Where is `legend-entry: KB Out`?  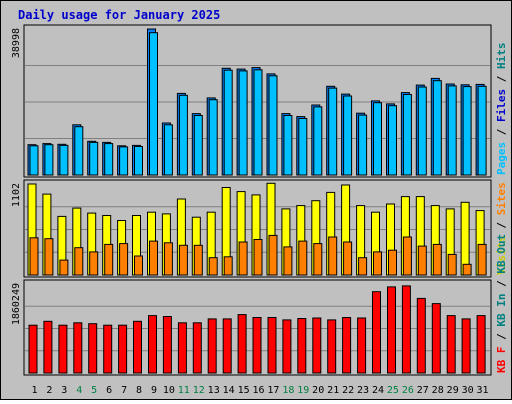 legend-entry: KB Out is located at coordinates (501, 254).